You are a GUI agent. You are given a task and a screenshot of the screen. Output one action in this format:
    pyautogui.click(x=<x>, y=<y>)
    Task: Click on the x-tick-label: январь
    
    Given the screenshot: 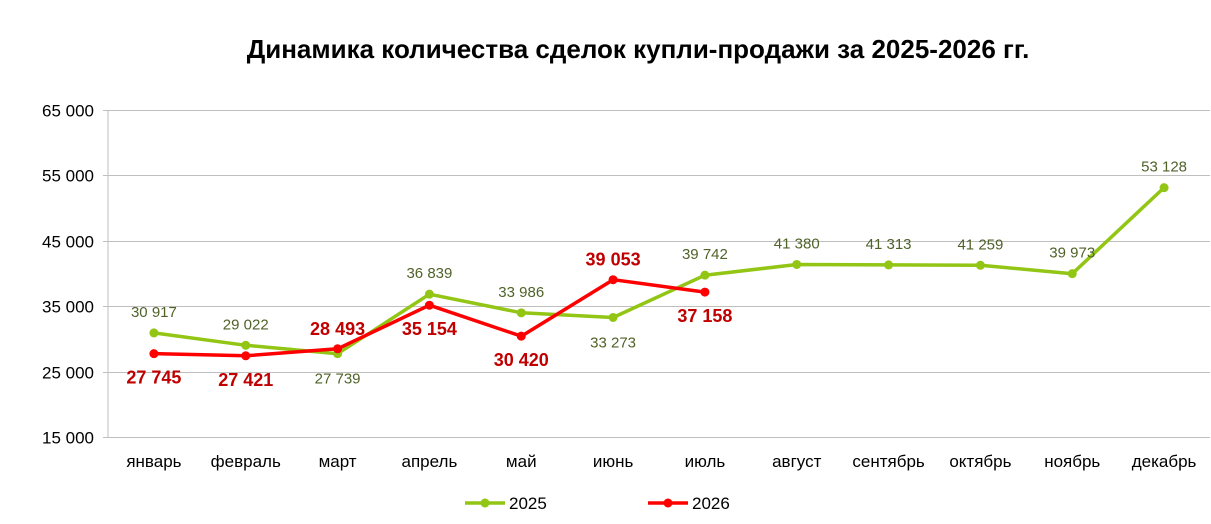 What is the action you would take?
    pyautogui.click(x=153, y=461)
    